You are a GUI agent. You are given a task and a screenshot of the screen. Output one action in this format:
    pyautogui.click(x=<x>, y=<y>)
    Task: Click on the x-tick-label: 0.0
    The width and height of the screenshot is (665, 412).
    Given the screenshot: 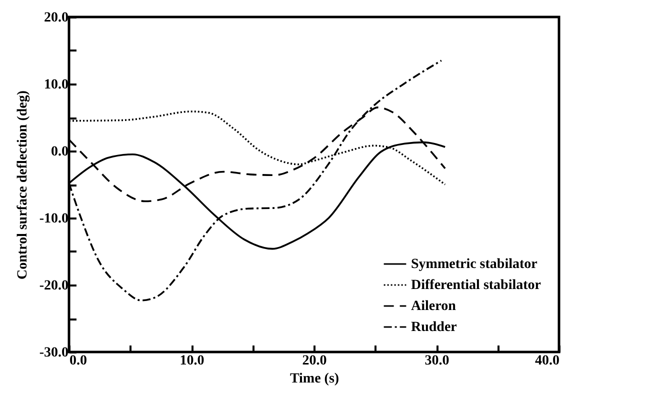 What is the action you would take?
    pyautogui.click(x=78, y=361)
    